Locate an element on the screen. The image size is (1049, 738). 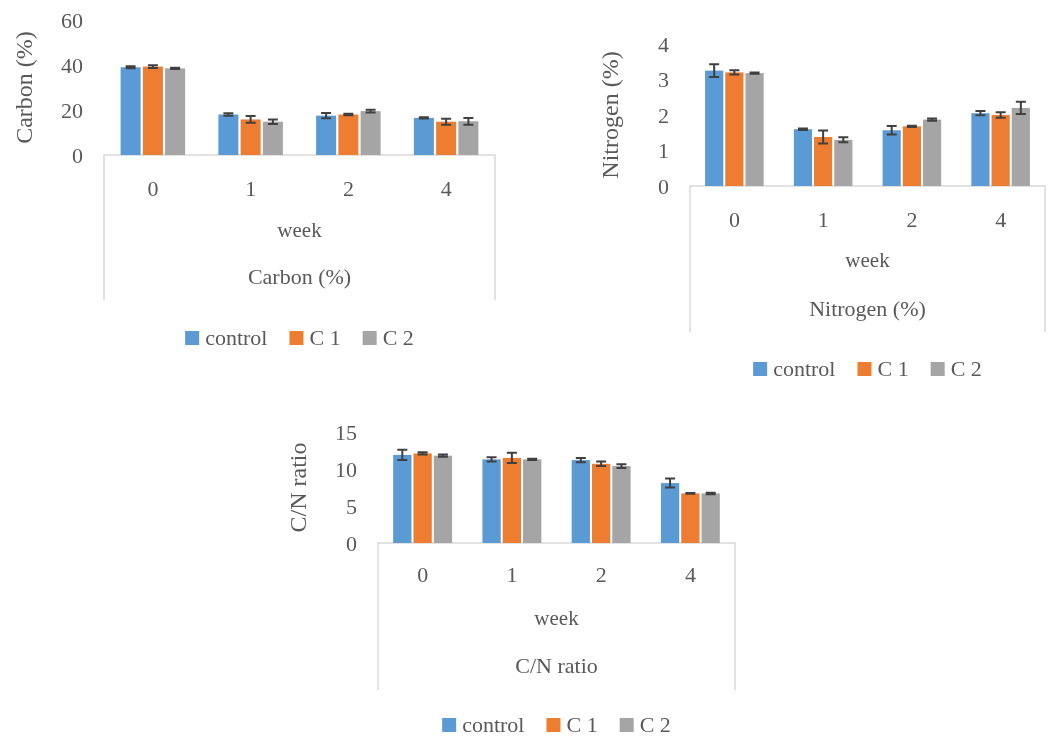
y-tick-label: 2 is located at coordinates (663, 115).